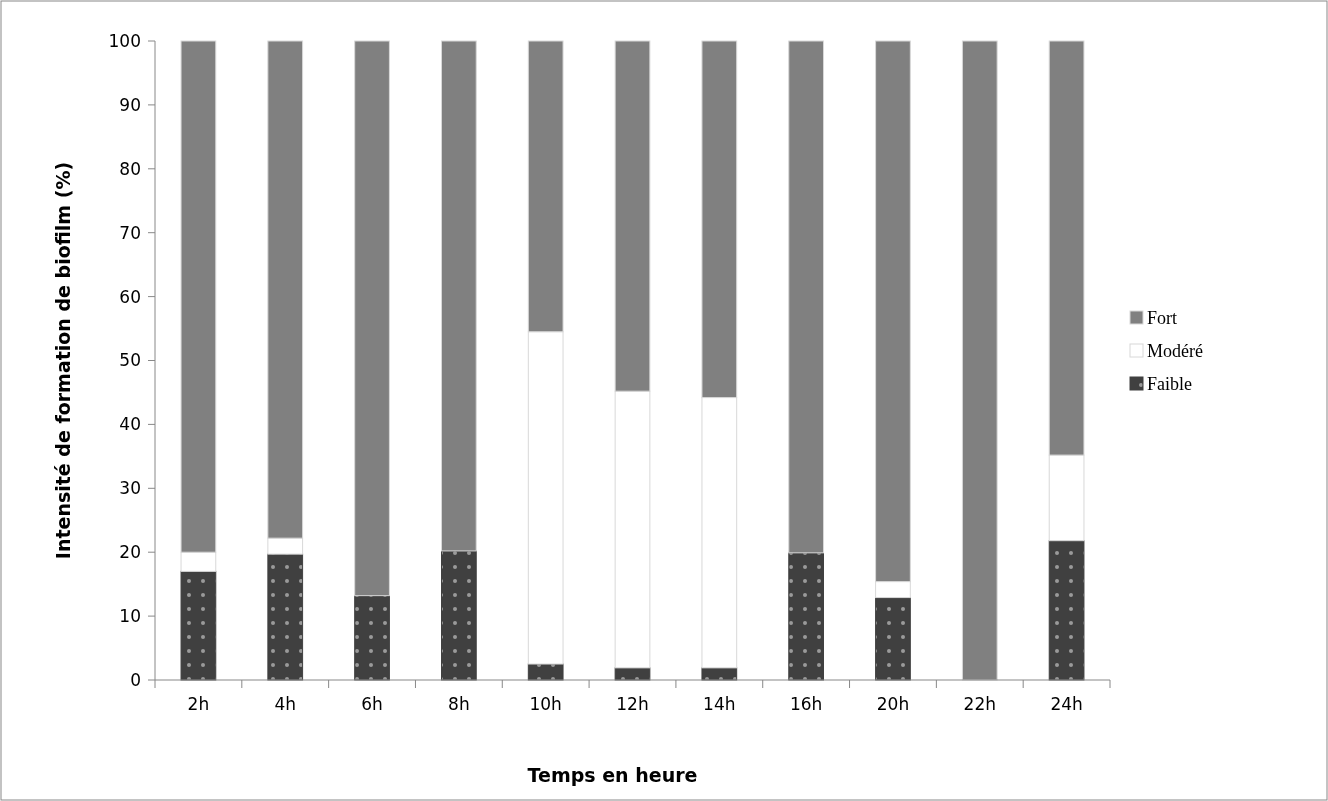 Image resolution: width=1328 pixels, height=801 pixels. Describe the element at coordinates (1175, 351) in the screenshot. I see `legend-label: Modéré` at that location.